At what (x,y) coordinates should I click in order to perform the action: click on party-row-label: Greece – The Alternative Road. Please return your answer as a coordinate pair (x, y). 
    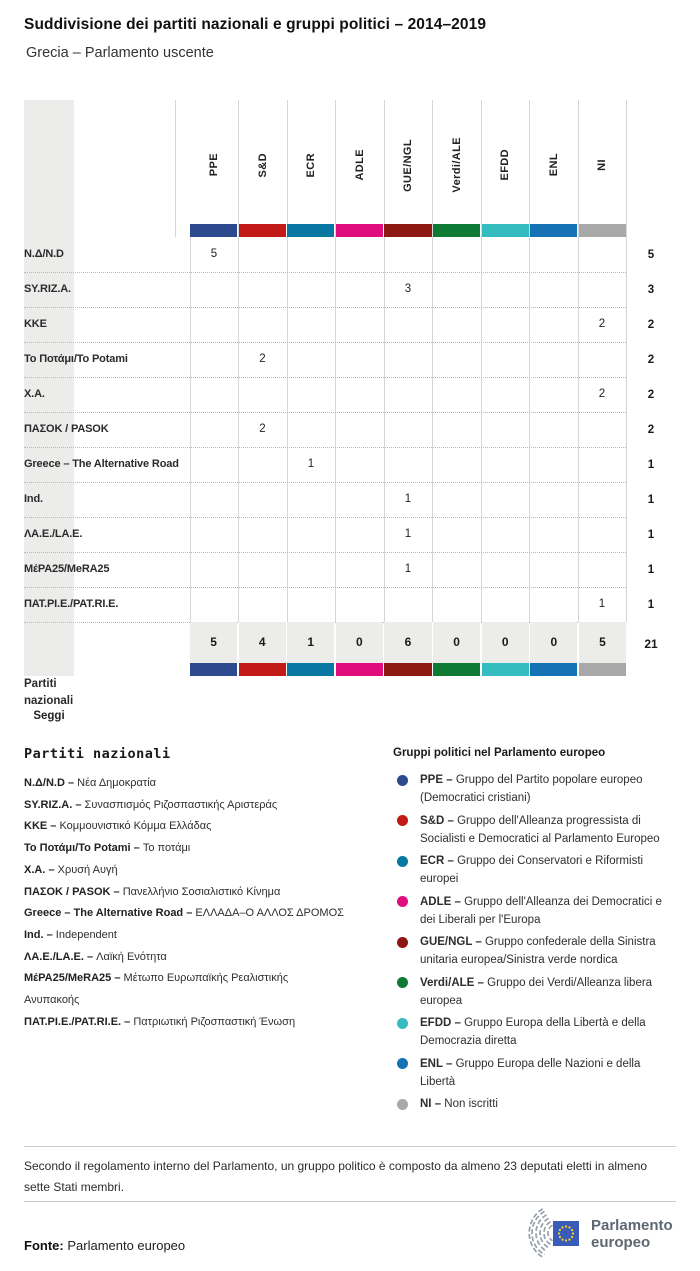
    Looking at the image, I should click on (101, 464).